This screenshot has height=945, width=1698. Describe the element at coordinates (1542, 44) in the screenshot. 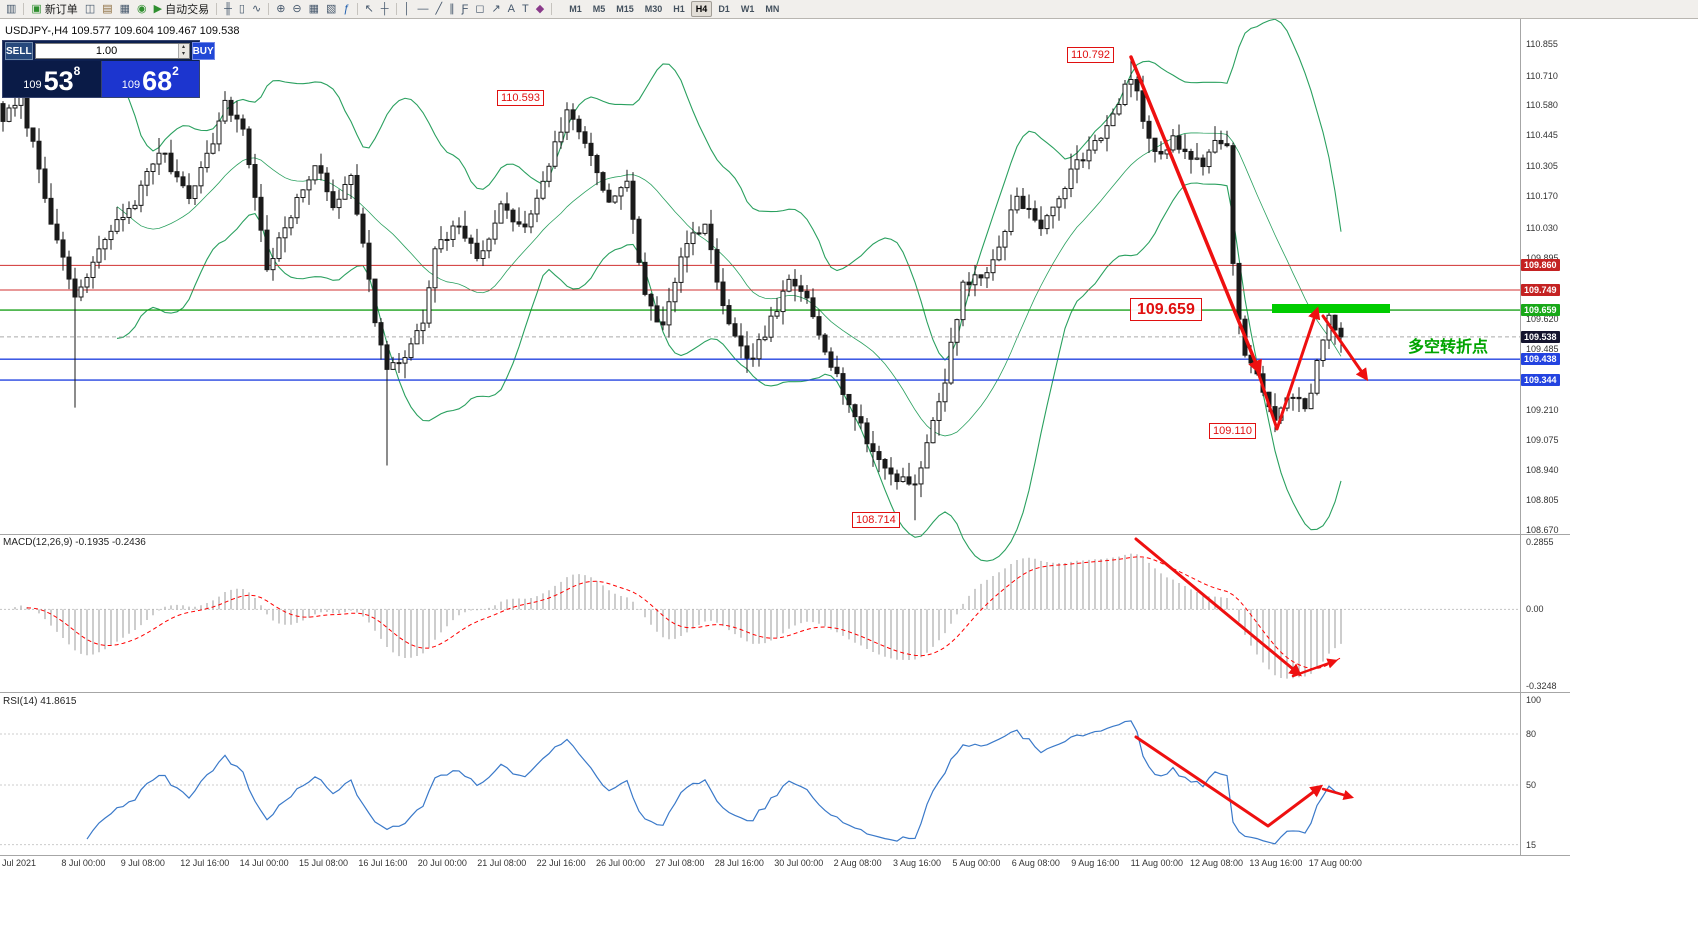

I see `price-tick: 110.855` at that location.